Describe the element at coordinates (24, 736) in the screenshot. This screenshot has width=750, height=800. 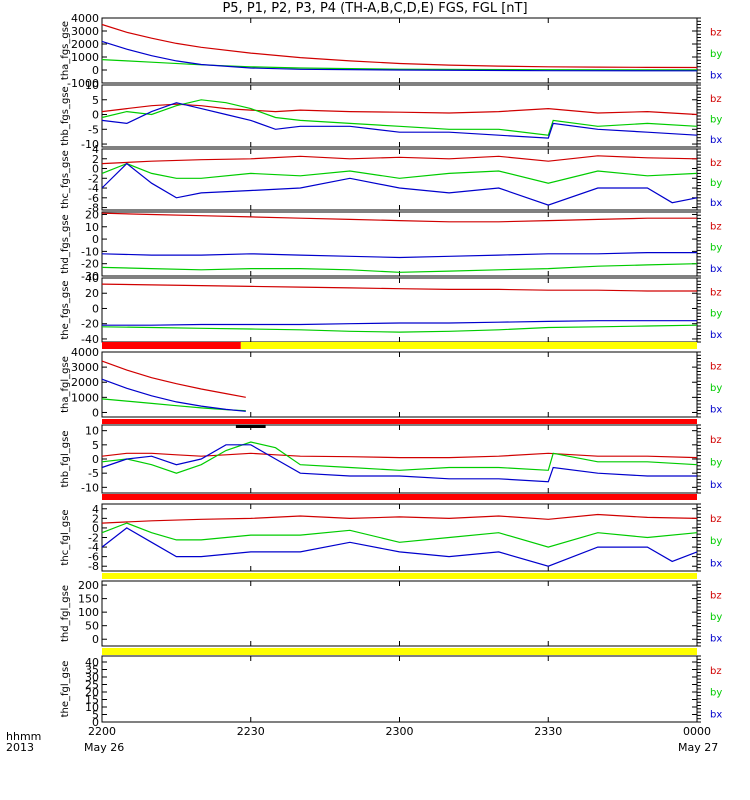
I see `hhmm-label: hhmm` at that location.